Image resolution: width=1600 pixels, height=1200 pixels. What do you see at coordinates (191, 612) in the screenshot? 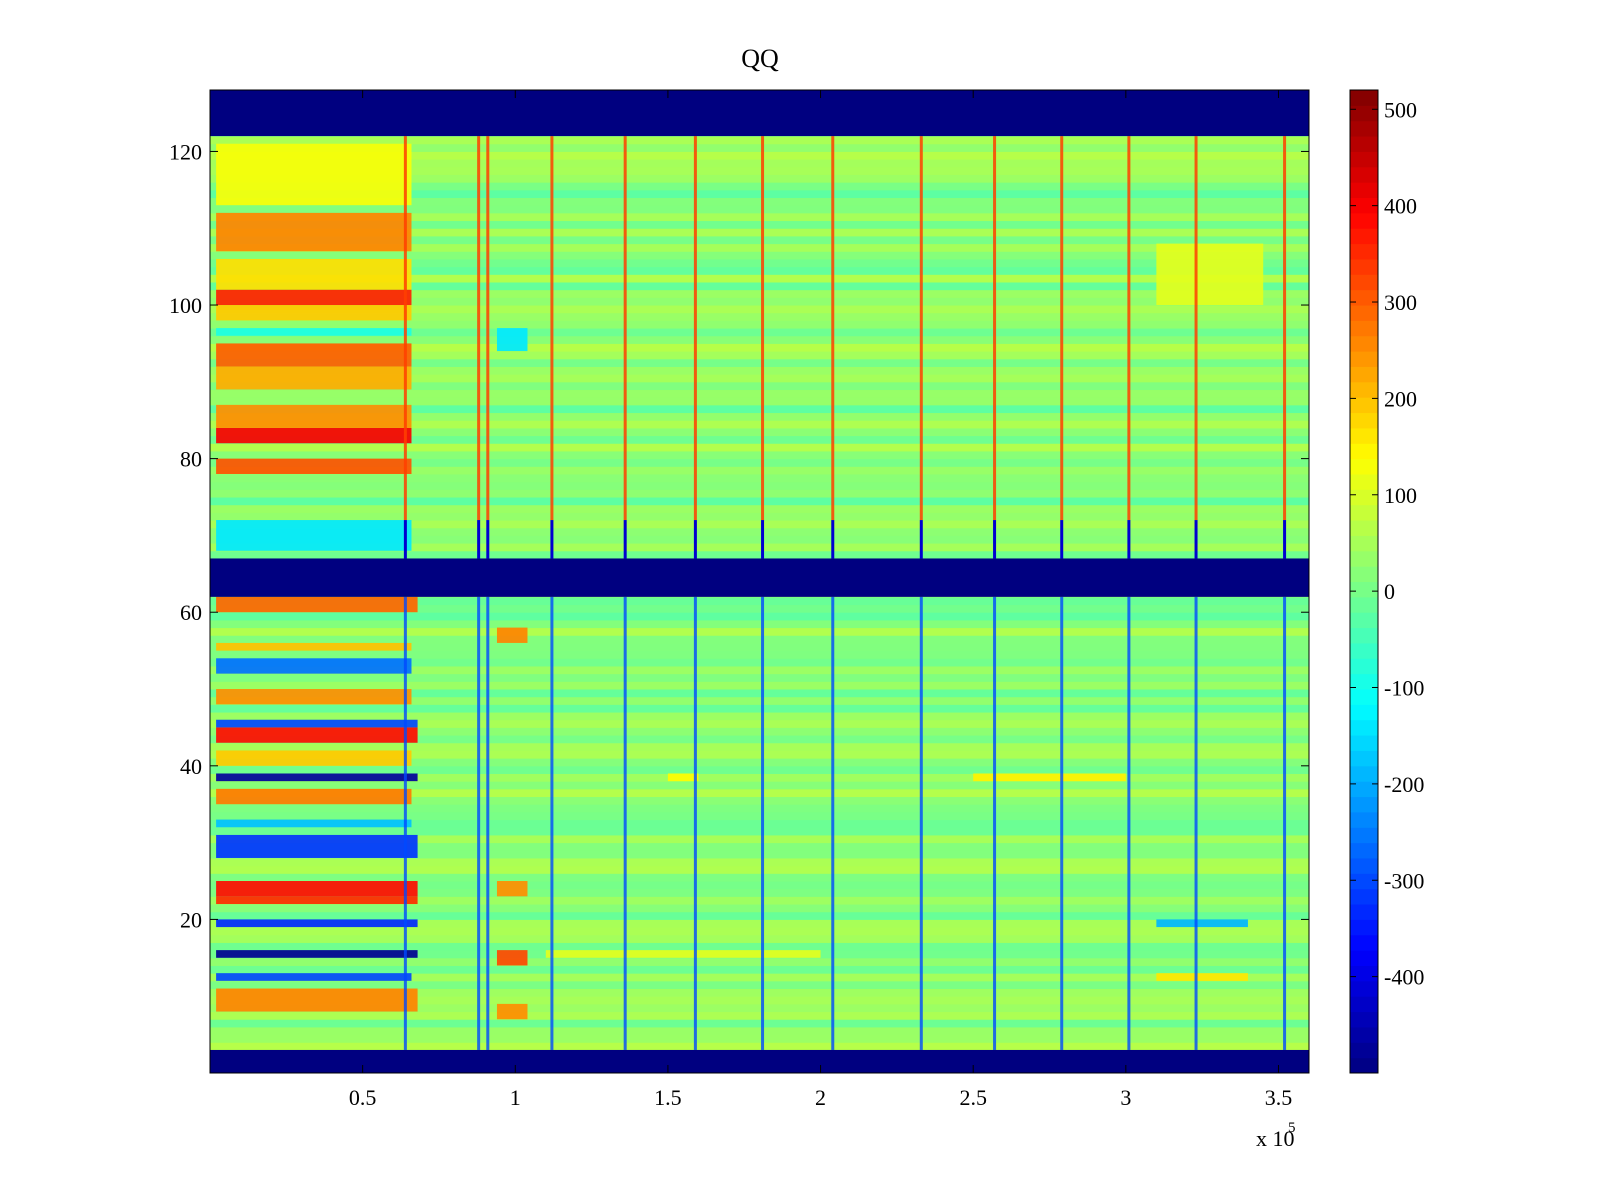
I see `y-tick-label: 60` at bounding box center [191, 612].